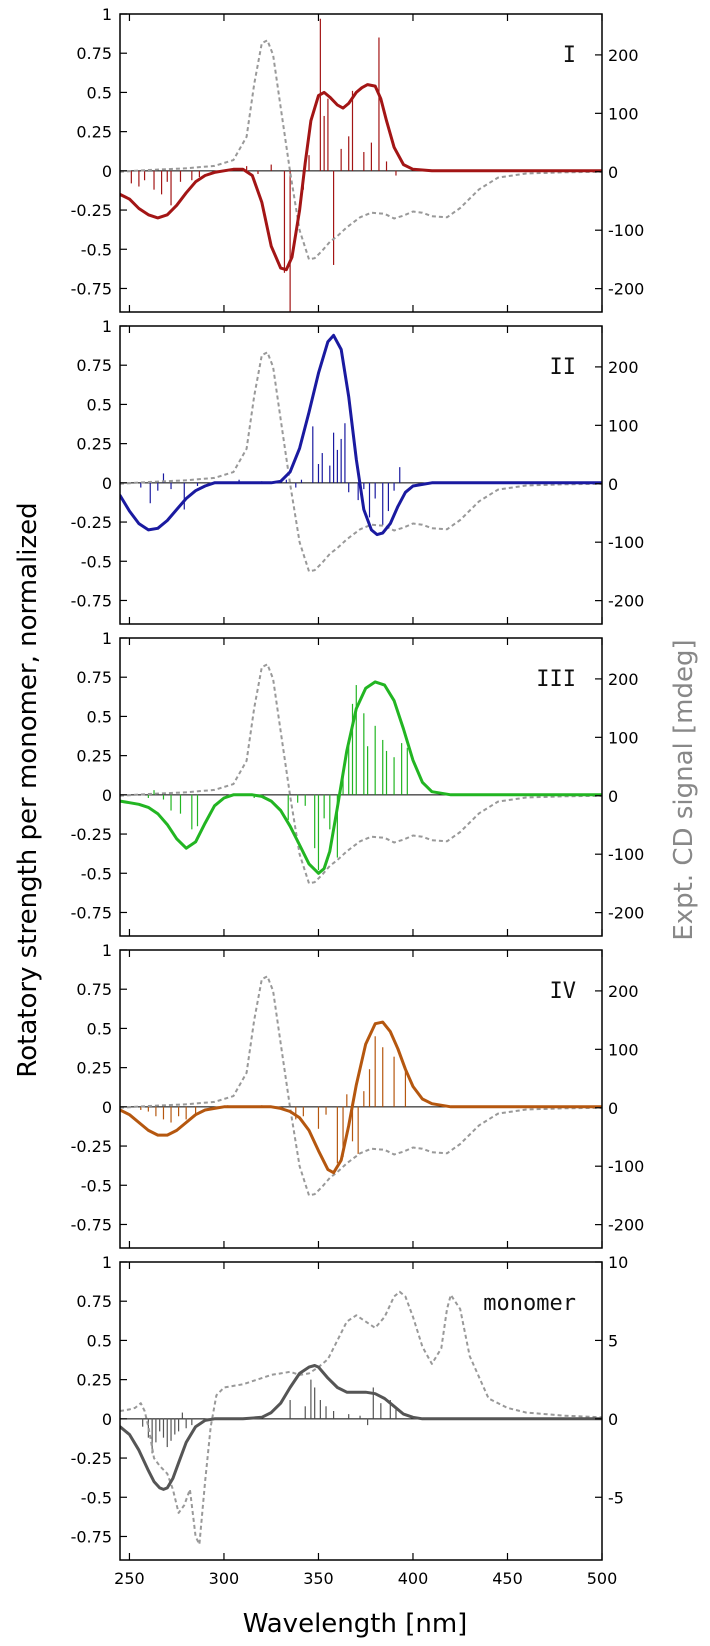  Describe the element at coordinates (613, 1340) in the screenshot. I see `right-tick-label: 5` at that location.